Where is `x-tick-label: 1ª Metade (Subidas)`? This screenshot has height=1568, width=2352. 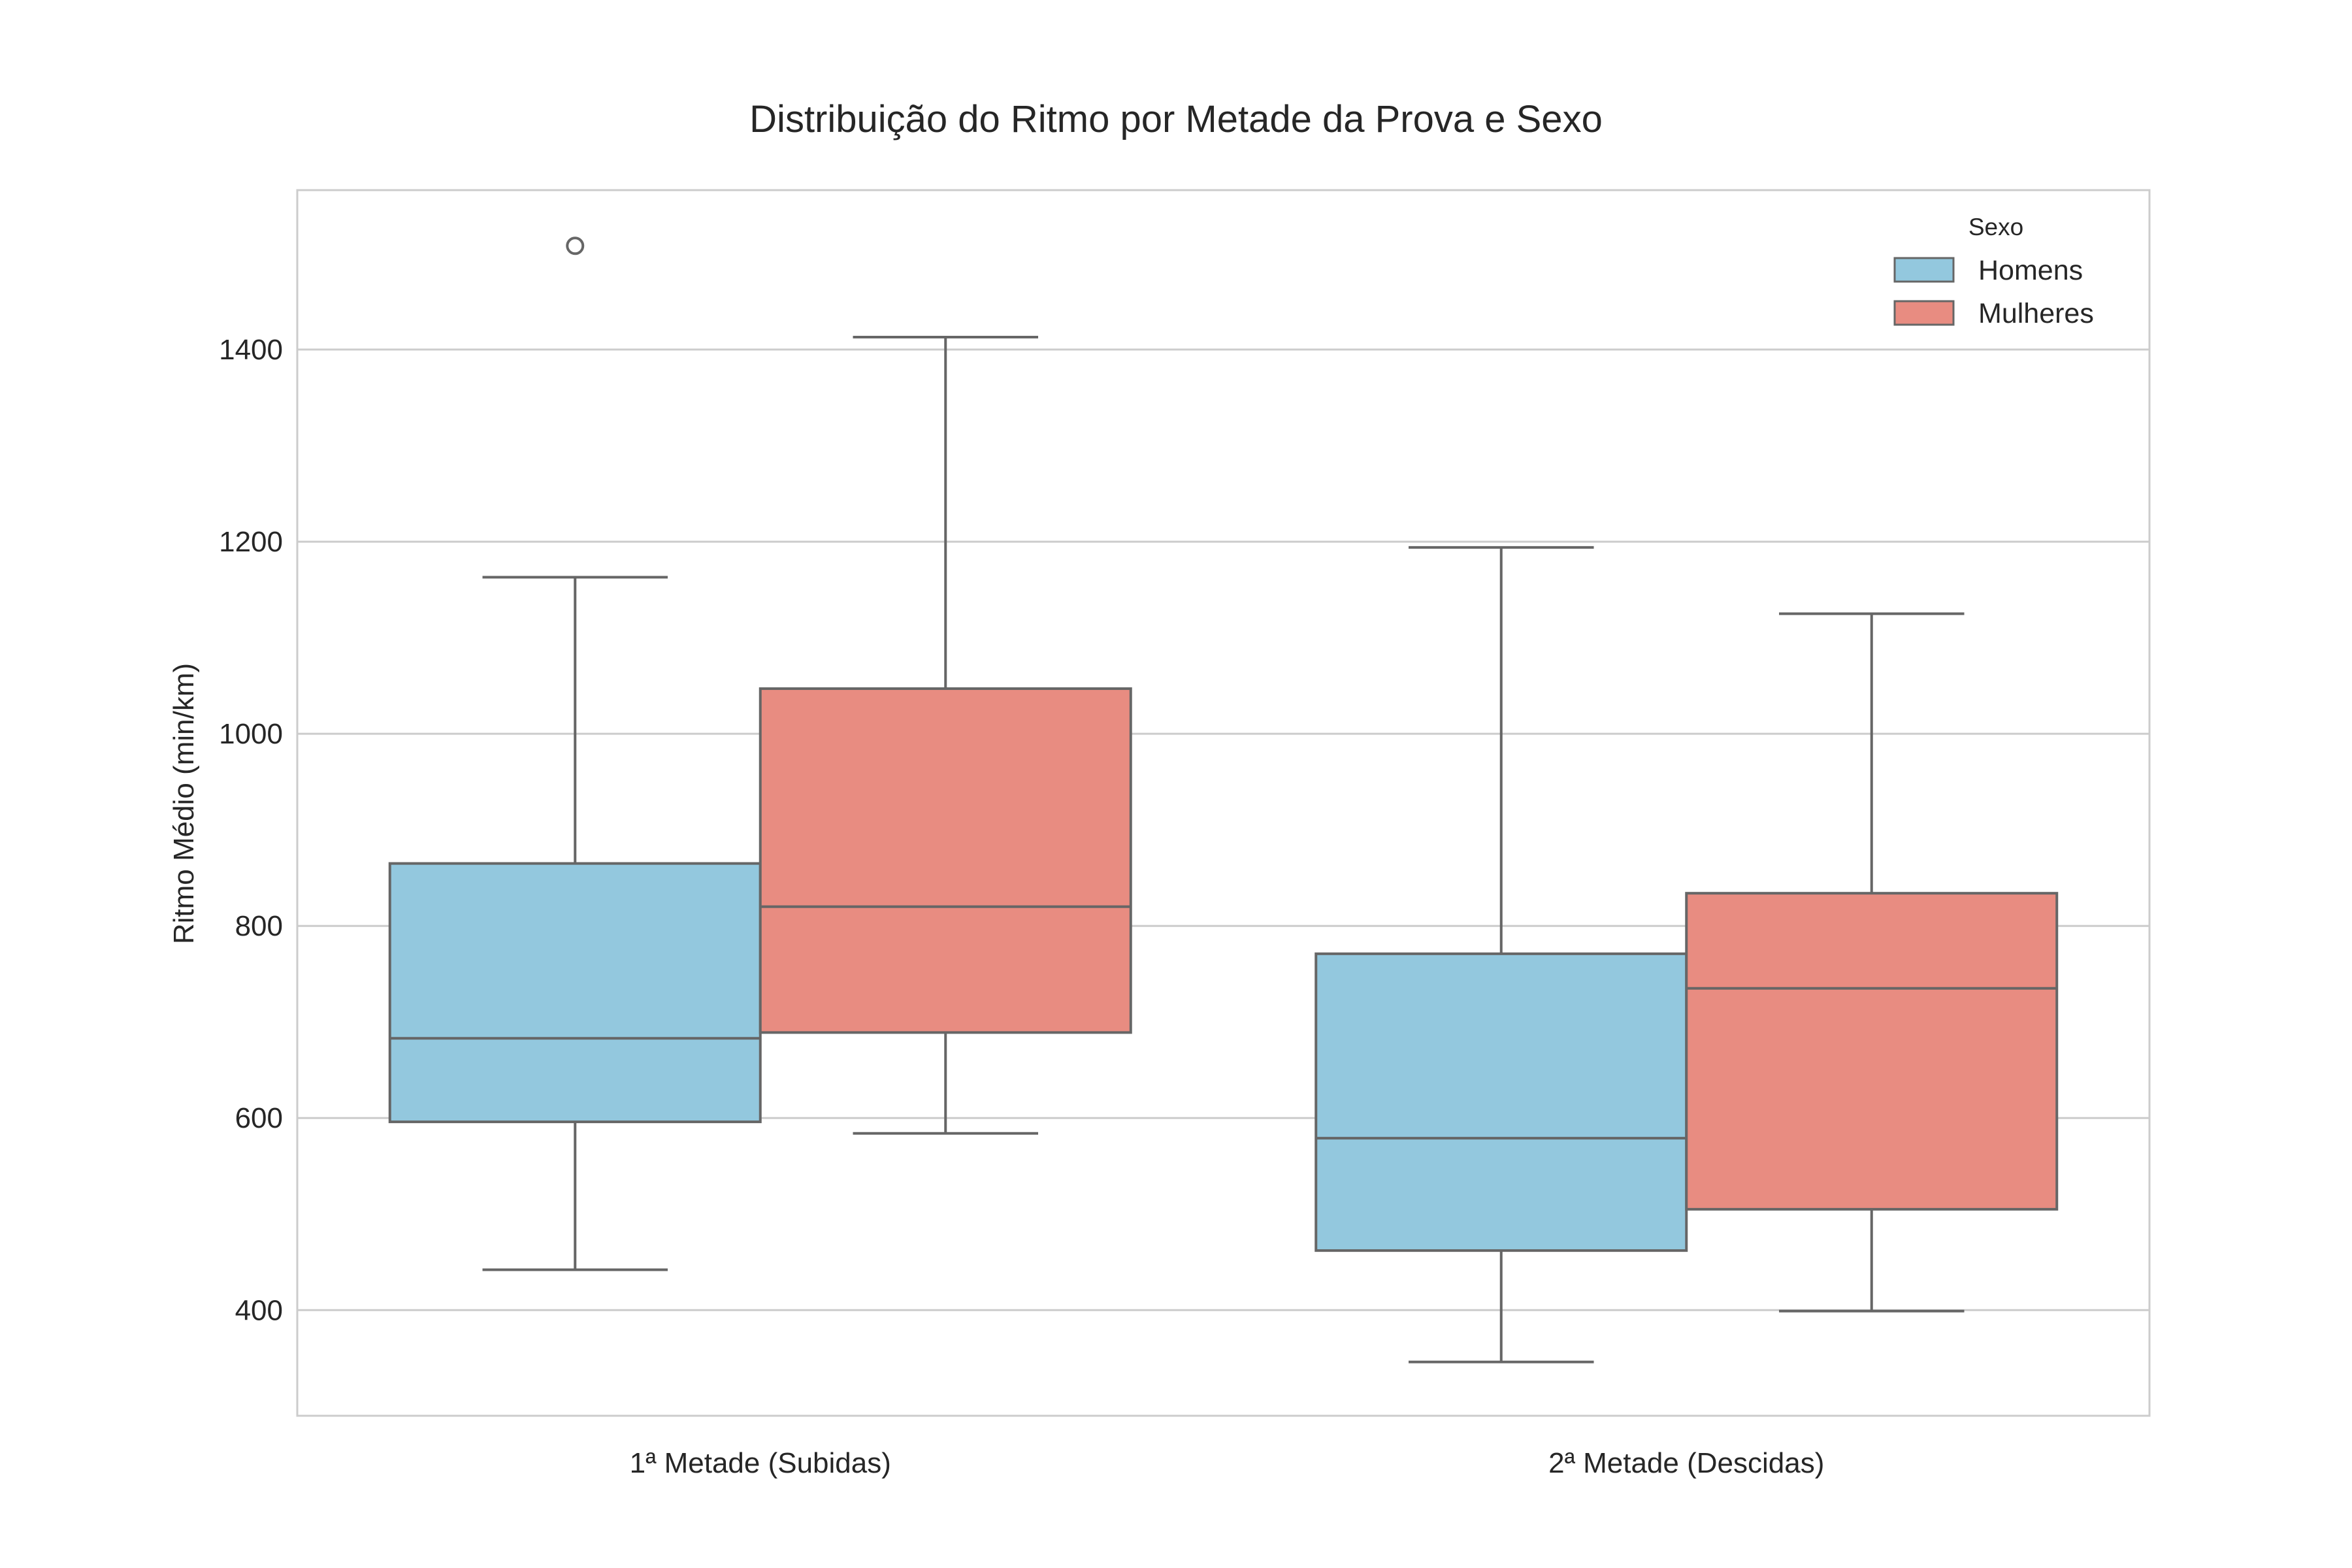 x-tick-label: 1ª Metade (Subidas) is located at coordinates (760, 1463).